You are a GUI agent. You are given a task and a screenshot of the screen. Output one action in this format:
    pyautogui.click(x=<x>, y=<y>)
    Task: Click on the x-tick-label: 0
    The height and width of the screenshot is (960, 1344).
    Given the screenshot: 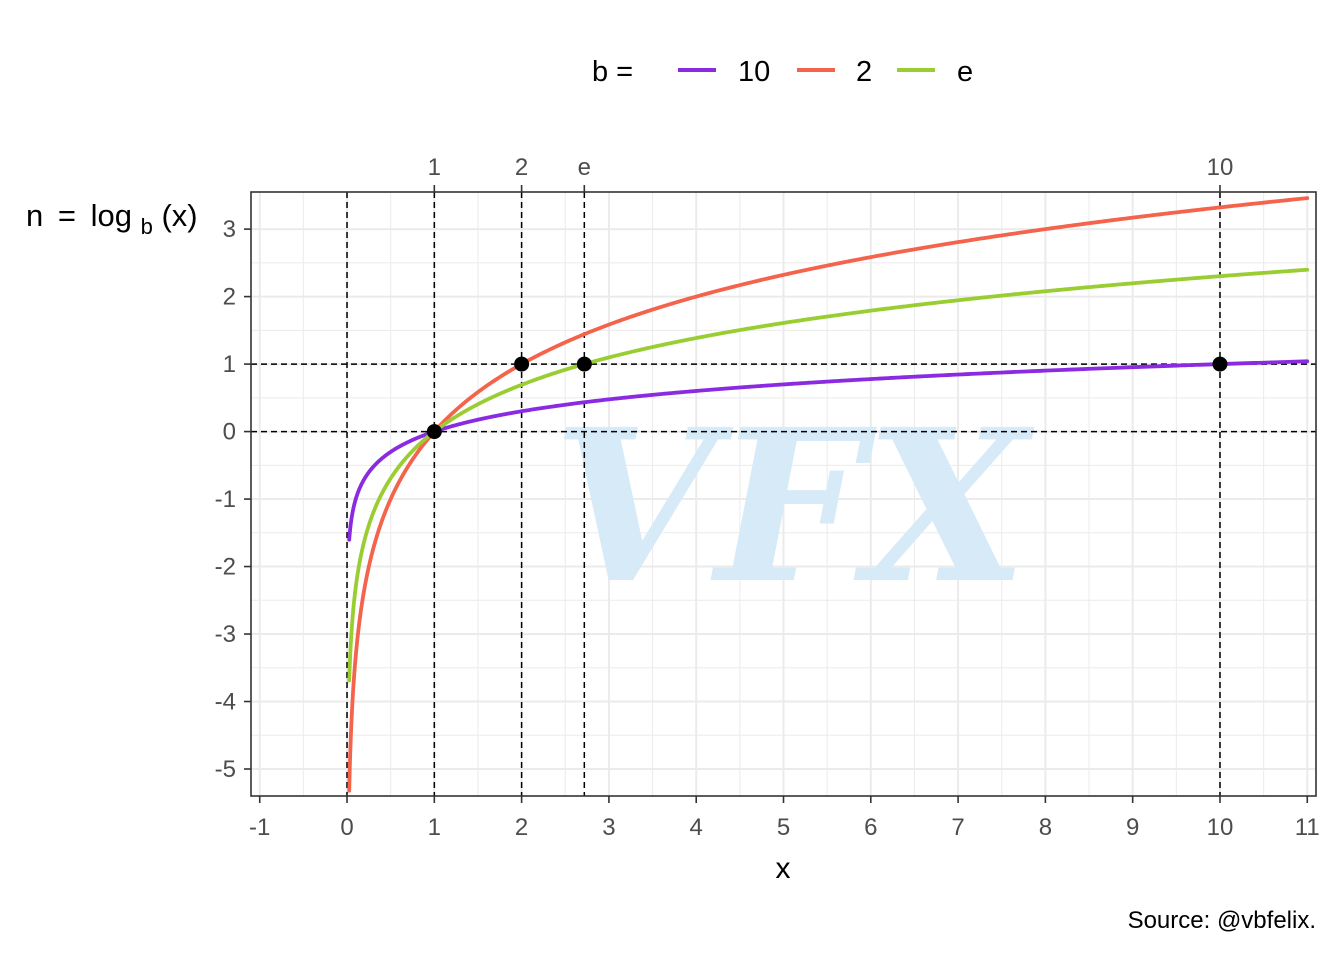 What is the action you would take?
    pyautogui.click(x=346, y=827)
    